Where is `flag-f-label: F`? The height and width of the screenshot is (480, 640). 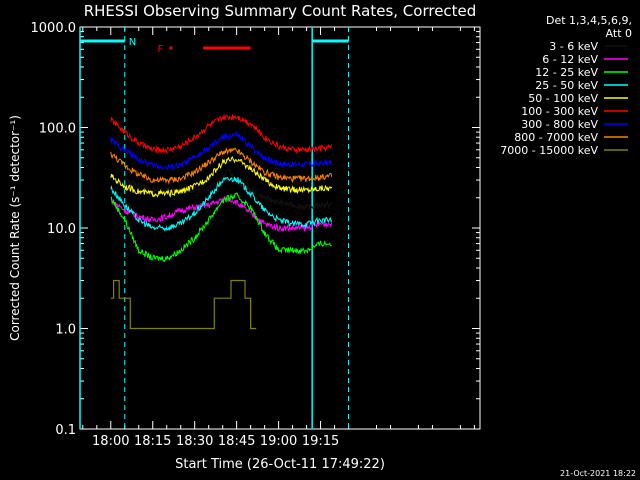 flag-f-label: F is located at coordinates (161, 49).